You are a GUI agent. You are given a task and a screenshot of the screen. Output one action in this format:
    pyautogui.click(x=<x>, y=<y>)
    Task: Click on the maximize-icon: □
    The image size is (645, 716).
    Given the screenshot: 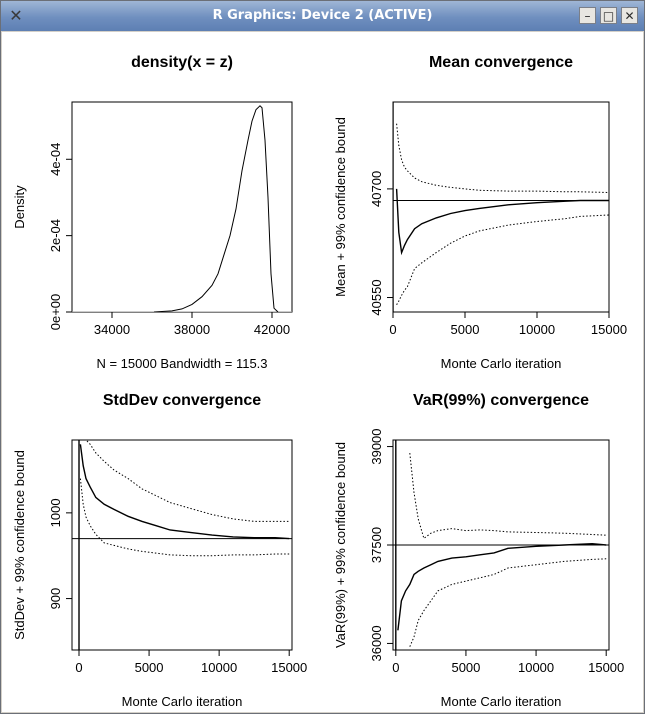 What is the action you would take?
    pyautogui.click(x=608, y=16)
    